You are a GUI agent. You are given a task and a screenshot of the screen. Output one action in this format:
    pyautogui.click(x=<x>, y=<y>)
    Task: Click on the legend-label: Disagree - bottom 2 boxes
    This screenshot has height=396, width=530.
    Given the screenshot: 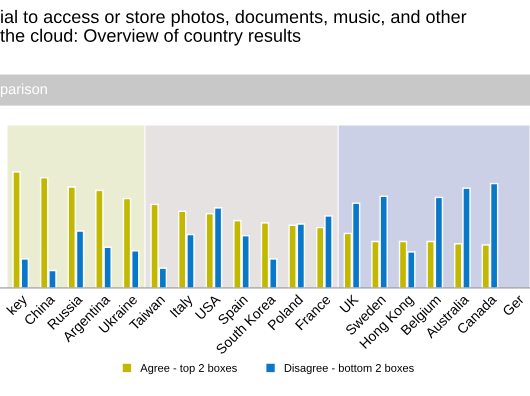 What is the action you would take?
    pyautogui.click(x=349, y=369)
    